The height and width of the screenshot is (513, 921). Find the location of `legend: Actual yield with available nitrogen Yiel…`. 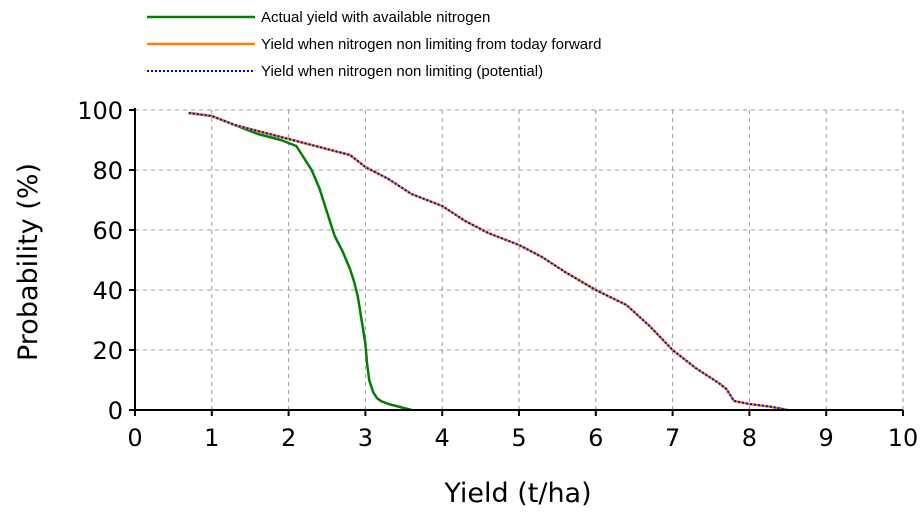

legend: Actual yield with available nitrogen Yiel… is located at coordinates (374, 44).